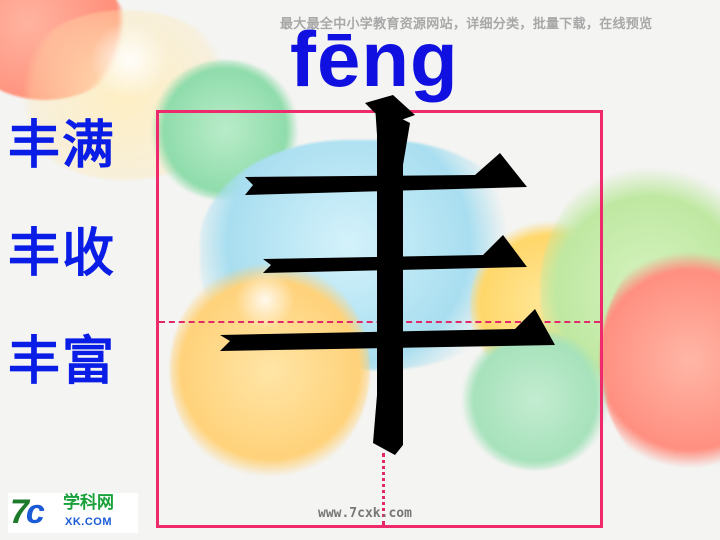 Image resolution: width=720 pixels, height=540 pixels. What do you see at coordinates (466, 24) in the screenshot?
I see `header-banner-text: 最大最全中小学教育资源网站，详细分类，批量下载，在线预览` at bounding box center [466, 24].